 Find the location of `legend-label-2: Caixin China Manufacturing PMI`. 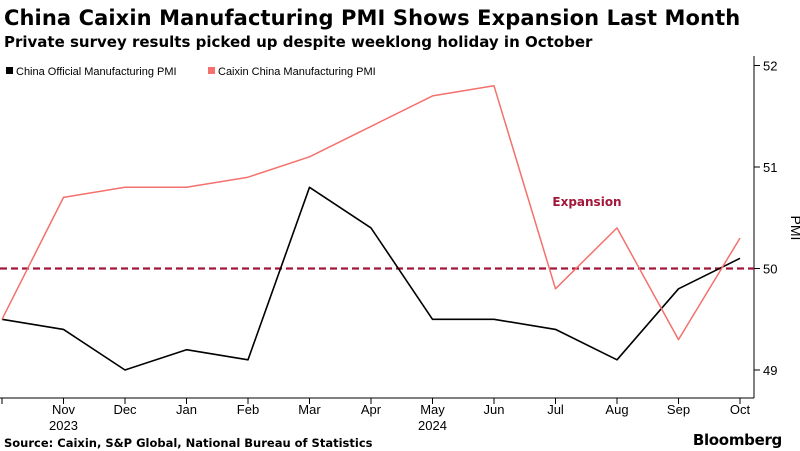

legend-label-2: Caixin China Manufacturing PMI is located at coordinates (297, 72).